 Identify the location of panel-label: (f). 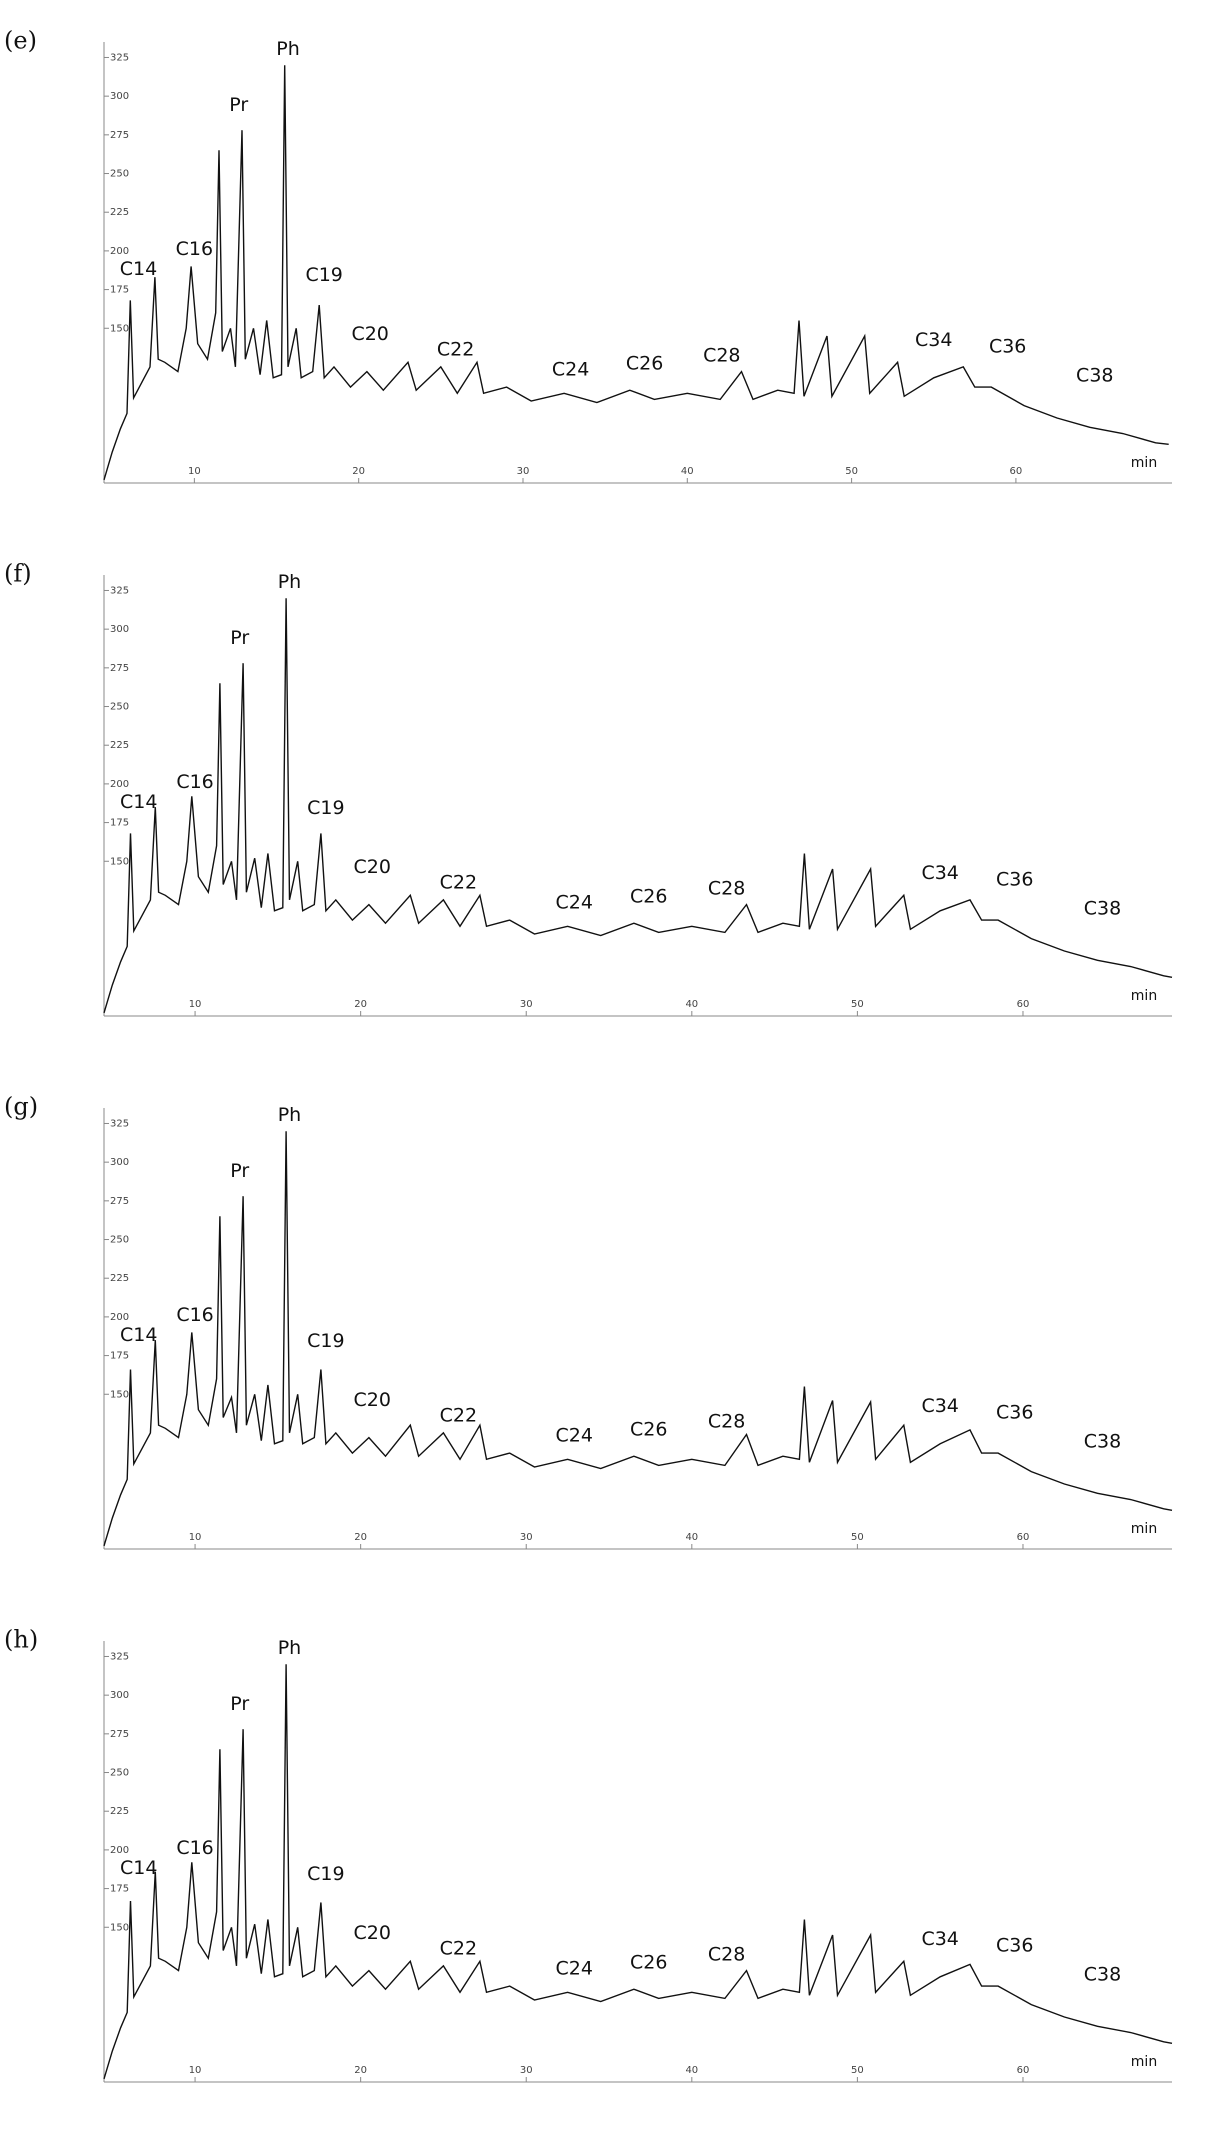
(18, 574).